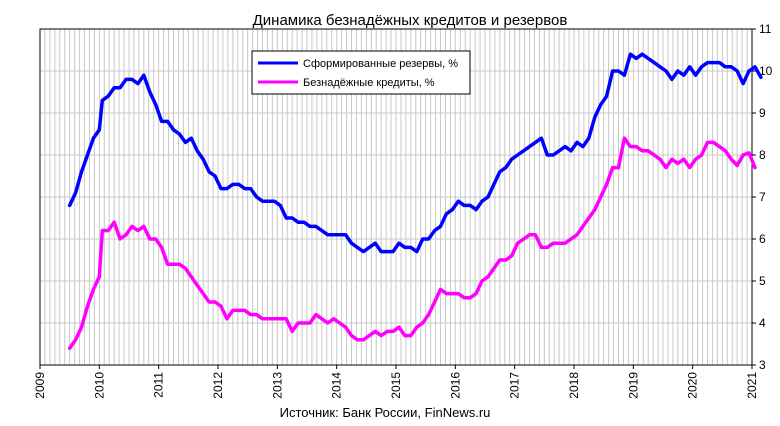  I want to click on y-tick-label: 3, so click(762, 365).